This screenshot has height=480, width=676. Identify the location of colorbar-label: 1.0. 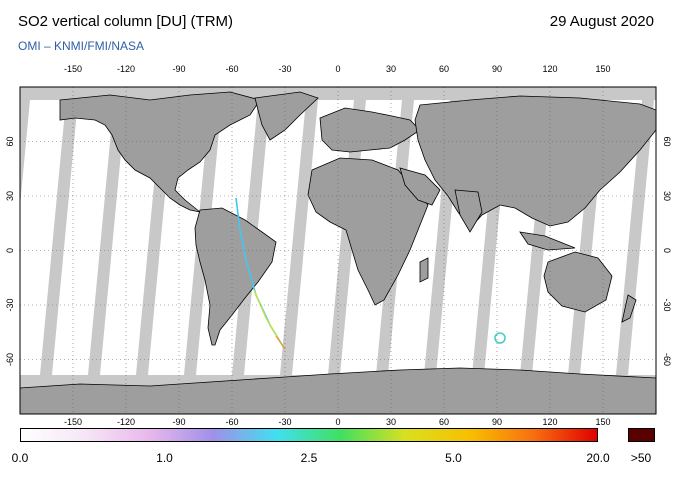
(164, 458).